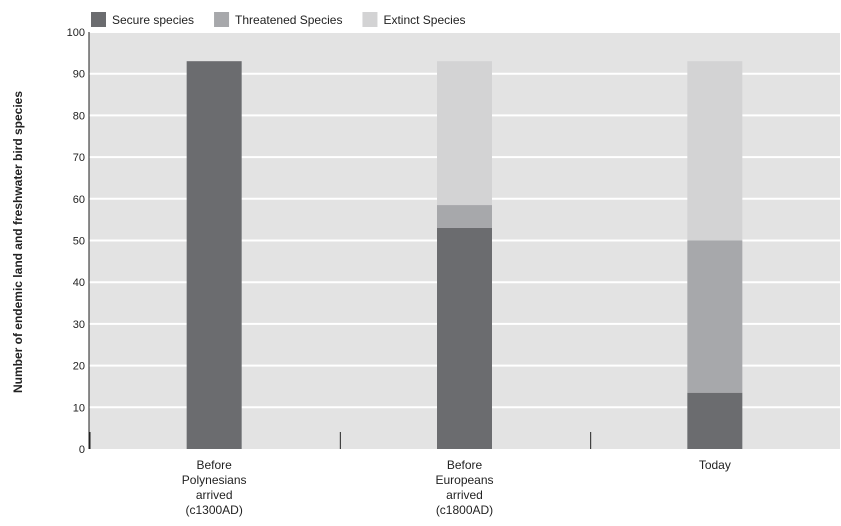 The width and height of the screenshot is (841, 526). I want to click on legend-label: Threatened Species, so click(288, 20).